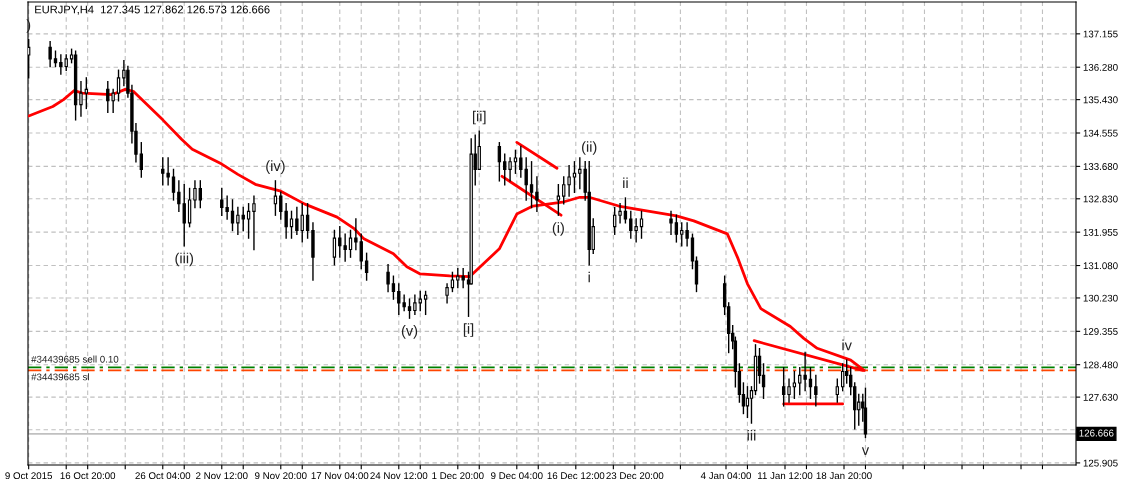  What do you see at coordinates (1100, 298) in the screenshot?
I see `y-tick-label: 130.230` at bounding box center [1100, 298].